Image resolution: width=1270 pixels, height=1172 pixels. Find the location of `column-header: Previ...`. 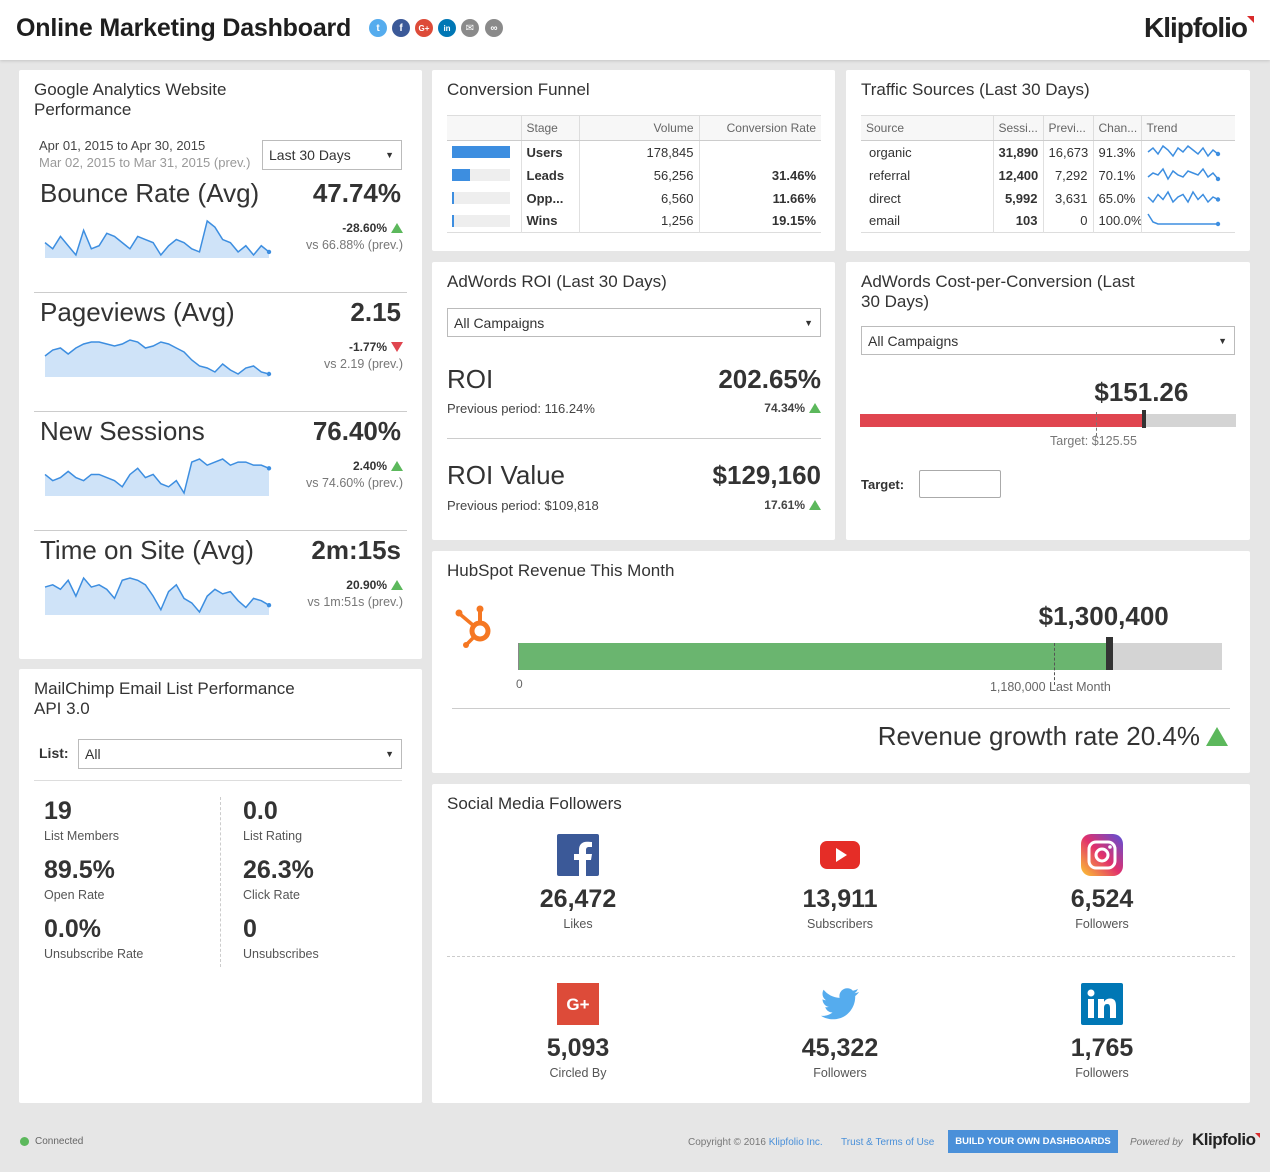

column-header: Previ... is located at coordinates (1067, 128).